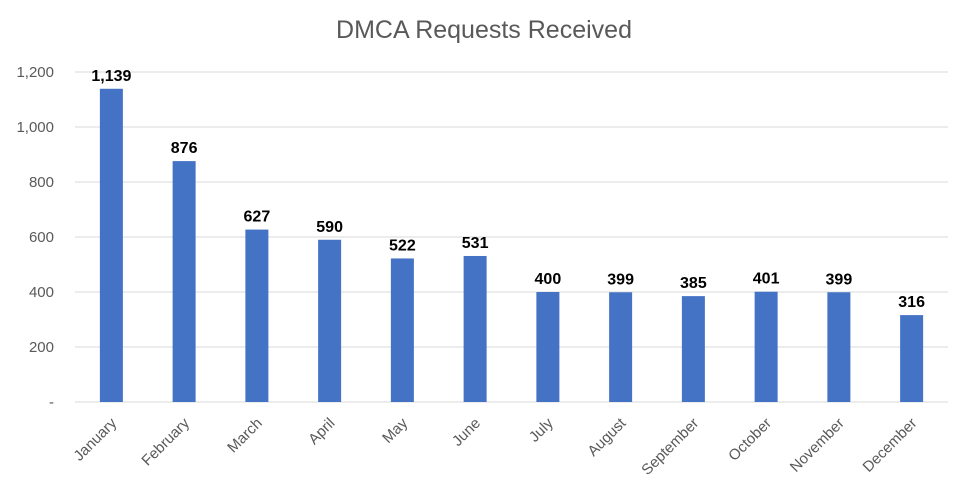 This screenshot has height=491, width=968. I want to click on y-tick-label: -, so click(51, 402).